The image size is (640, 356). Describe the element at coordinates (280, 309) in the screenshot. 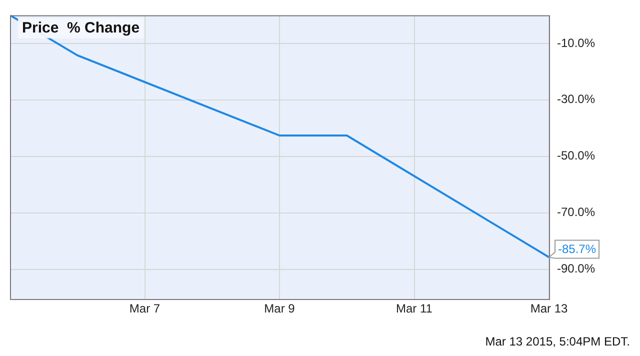

I see `x-tick-label: Mar 9` at that location.